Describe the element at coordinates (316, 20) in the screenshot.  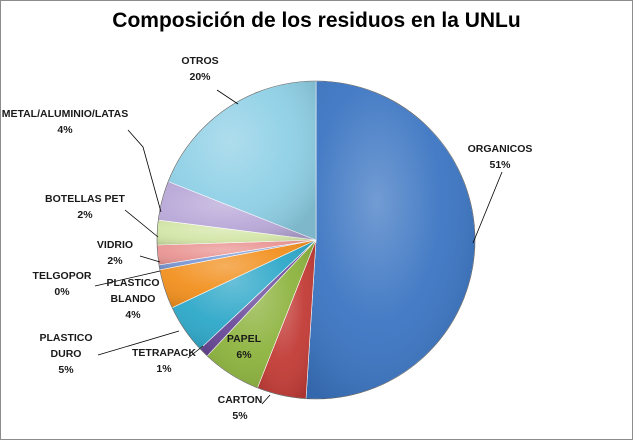
I see `chart-title: Composición de los residuos en la UNLu` at that location.